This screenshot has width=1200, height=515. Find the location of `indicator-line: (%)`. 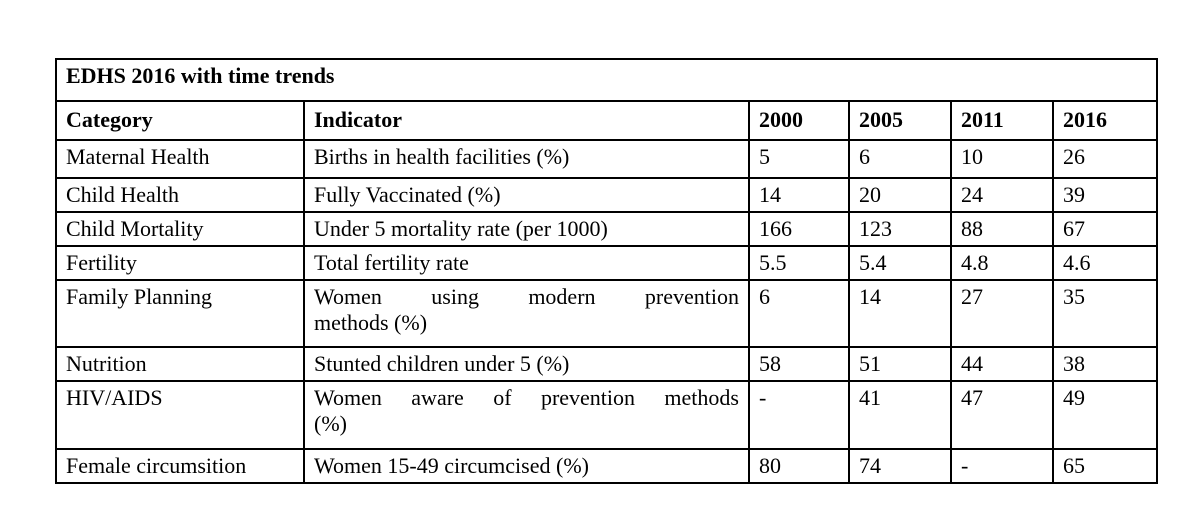

indicator-line: (%) is located at coordinates (330, 423).